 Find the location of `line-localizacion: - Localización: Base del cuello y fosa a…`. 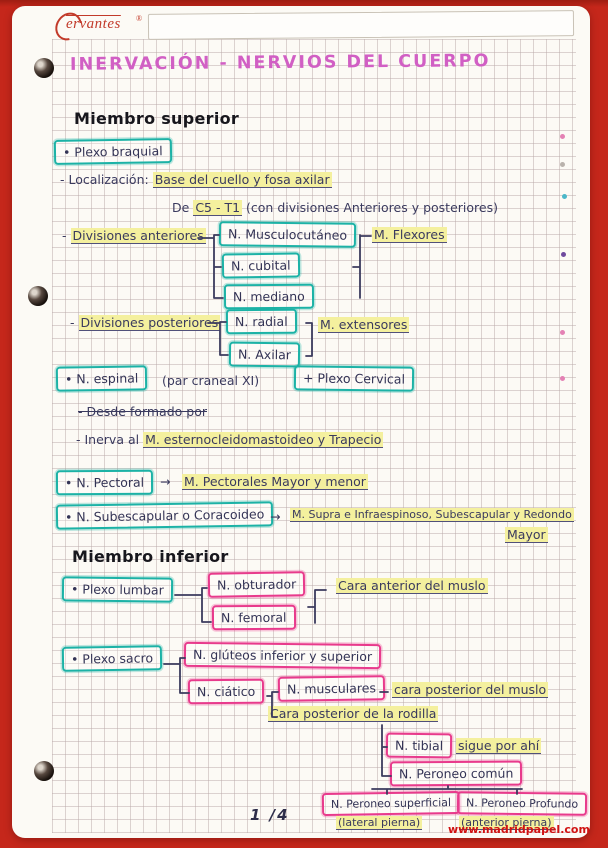

line-localizacion: - Localización: Base del cuello y fosa a… is located at coordinates (196, 180).